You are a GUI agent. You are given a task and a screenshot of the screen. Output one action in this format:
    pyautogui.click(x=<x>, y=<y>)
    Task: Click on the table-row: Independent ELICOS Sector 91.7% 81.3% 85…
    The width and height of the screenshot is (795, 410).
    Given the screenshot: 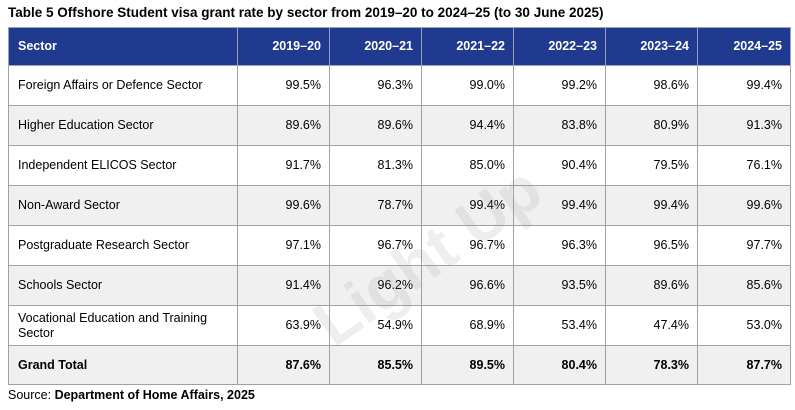 What is the action you would take?
    pyautogui.click(x=399, y=165)
    